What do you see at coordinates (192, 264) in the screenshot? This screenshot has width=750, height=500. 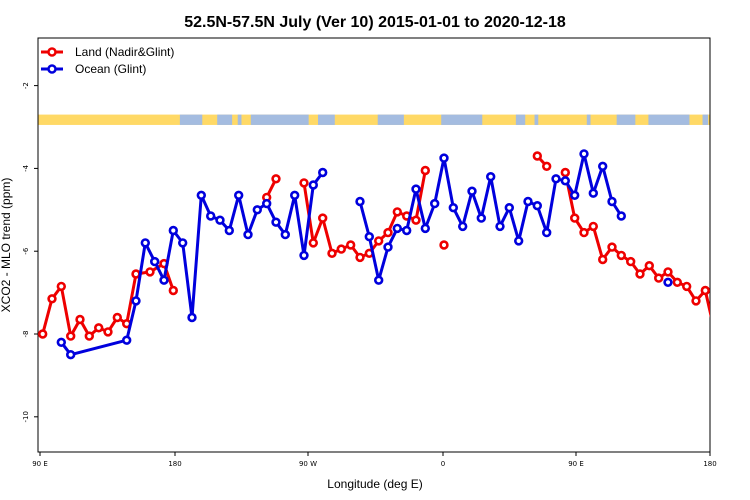 I see `series-line-ocean` at bounding box center [192, 264].